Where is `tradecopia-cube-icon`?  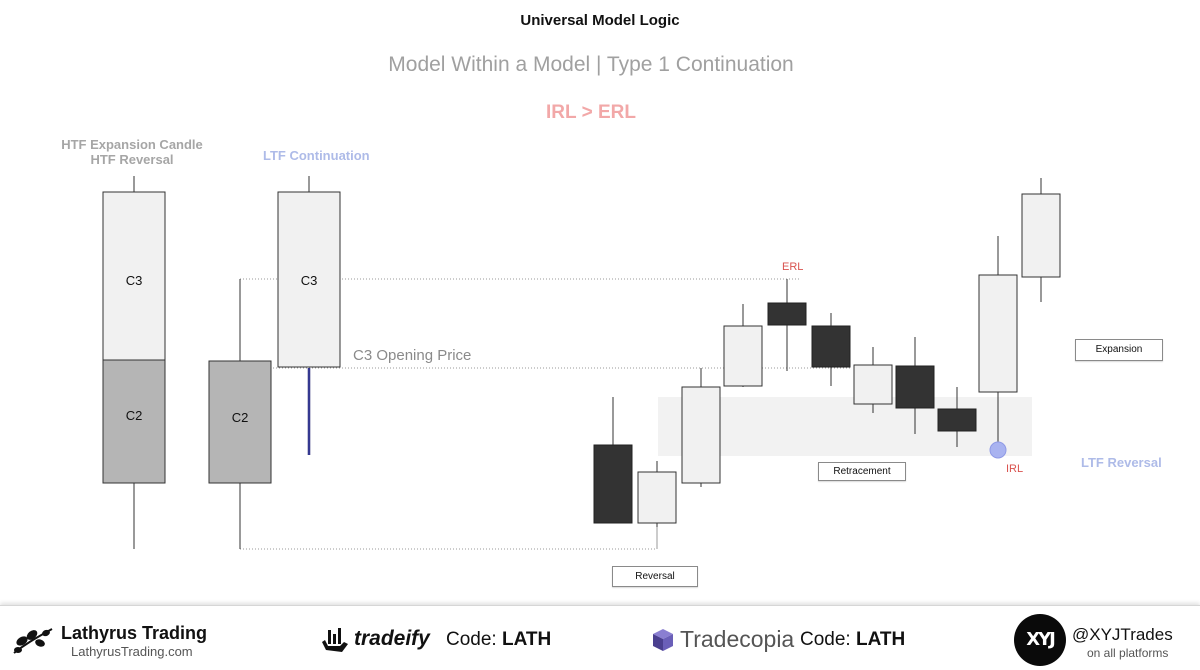
tradecopia-cube-icon is located at coordinates (663, 640).